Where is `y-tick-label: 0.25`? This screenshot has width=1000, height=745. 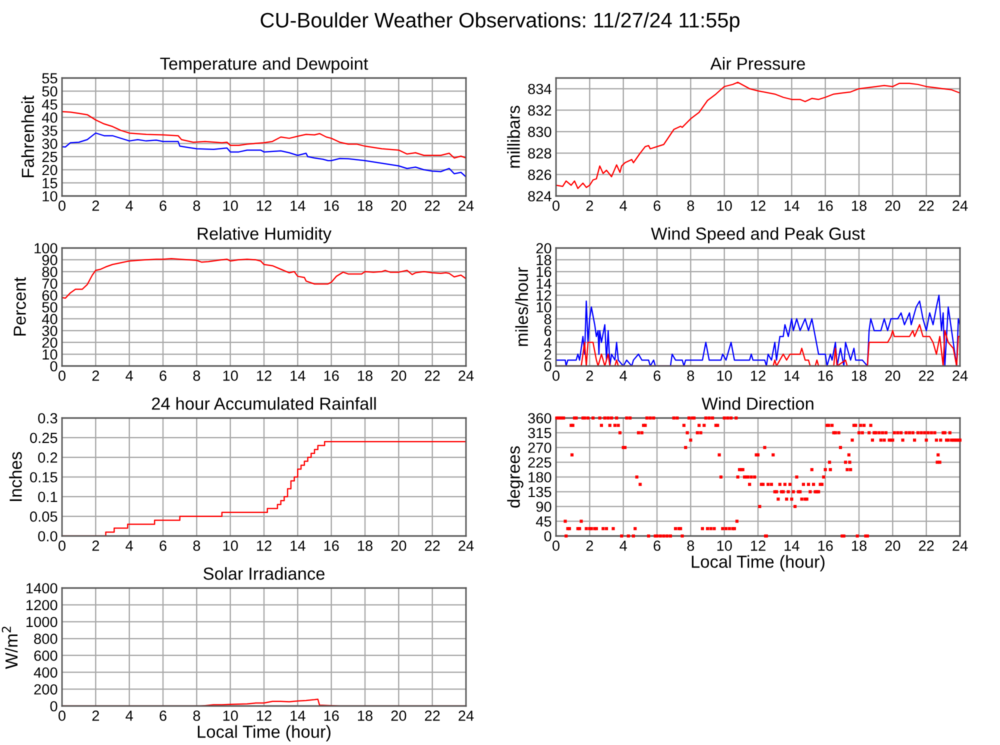
y-tick-label: 0.25 is located at coordinates (44, 438).